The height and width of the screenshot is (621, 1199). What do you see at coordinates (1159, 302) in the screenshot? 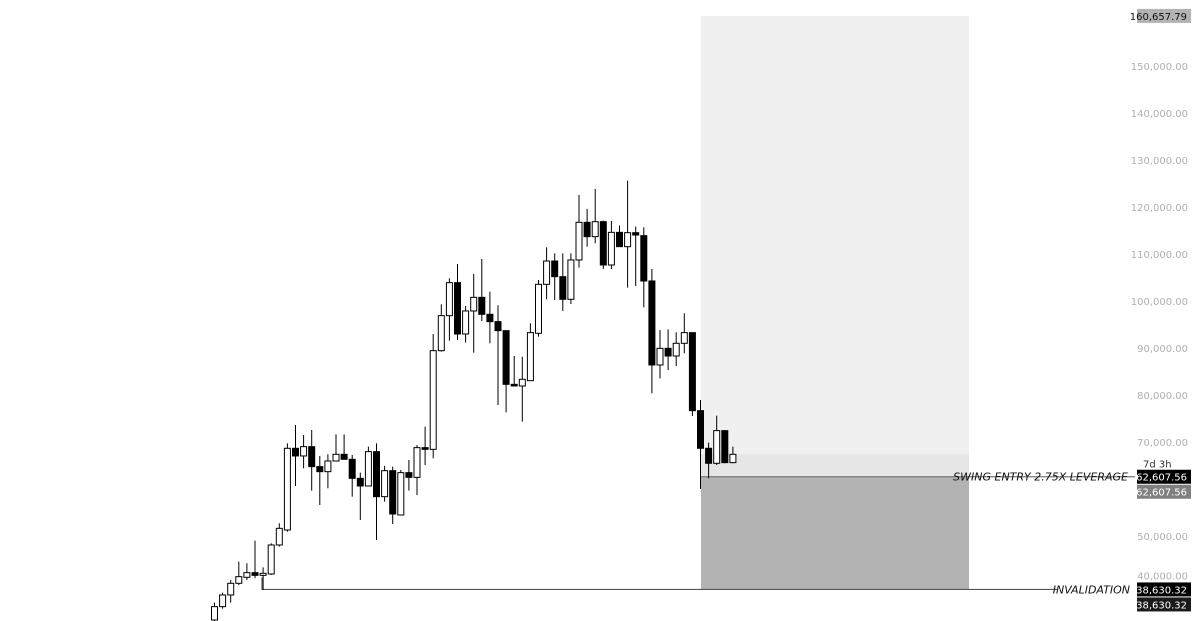
I see `axis-tick-label: 100,000.00` at bounding box center [1159, 302].